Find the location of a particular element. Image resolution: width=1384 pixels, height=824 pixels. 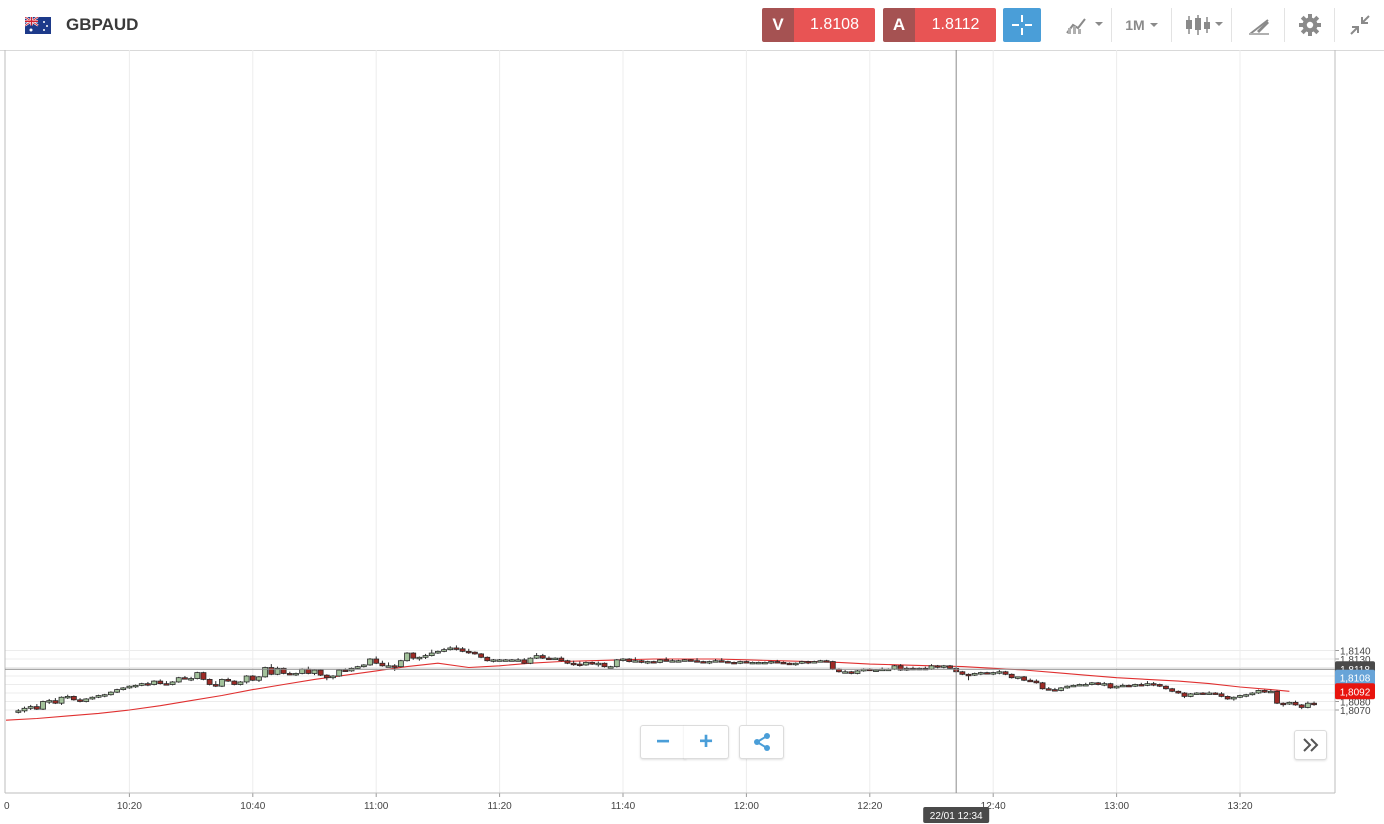

indicators-button is located at coordinates (1082, 25).